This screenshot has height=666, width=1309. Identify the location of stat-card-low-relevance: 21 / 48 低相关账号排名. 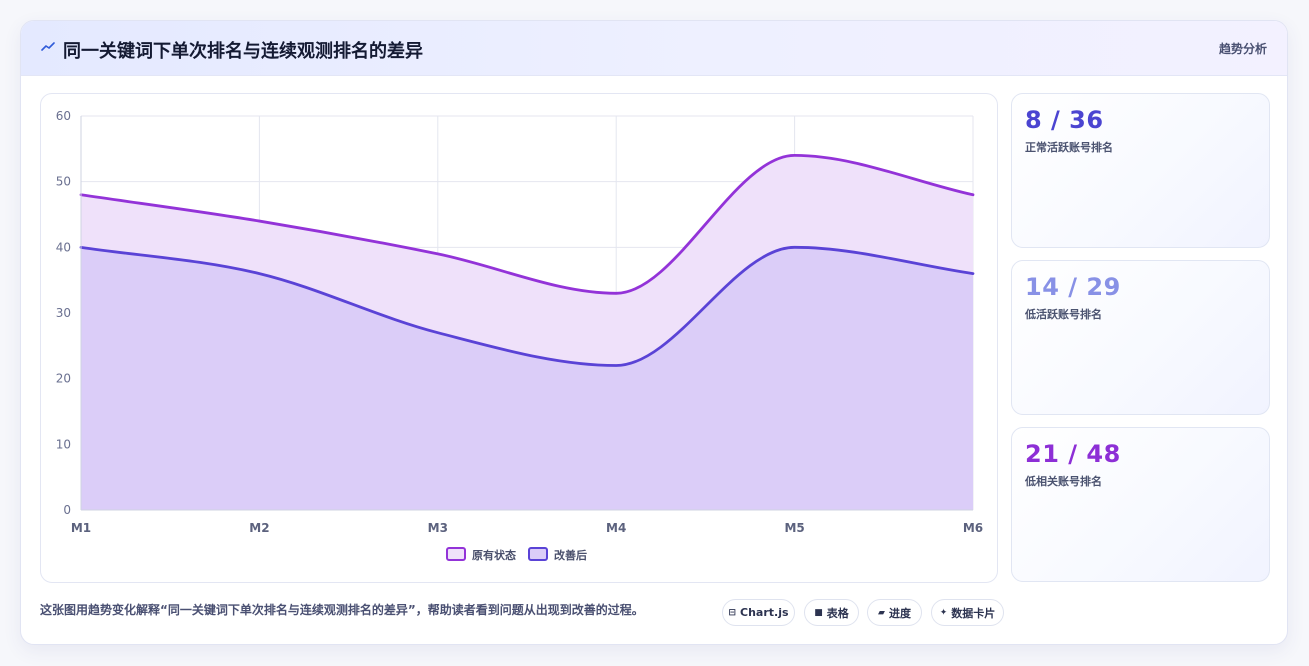
(1140, 504).